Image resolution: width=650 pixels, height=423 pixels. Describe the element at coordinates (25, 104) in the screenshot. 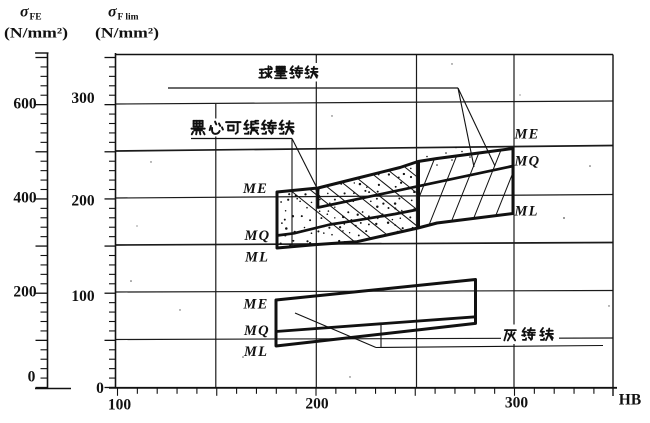

I see `svg-text: 600` at that location.